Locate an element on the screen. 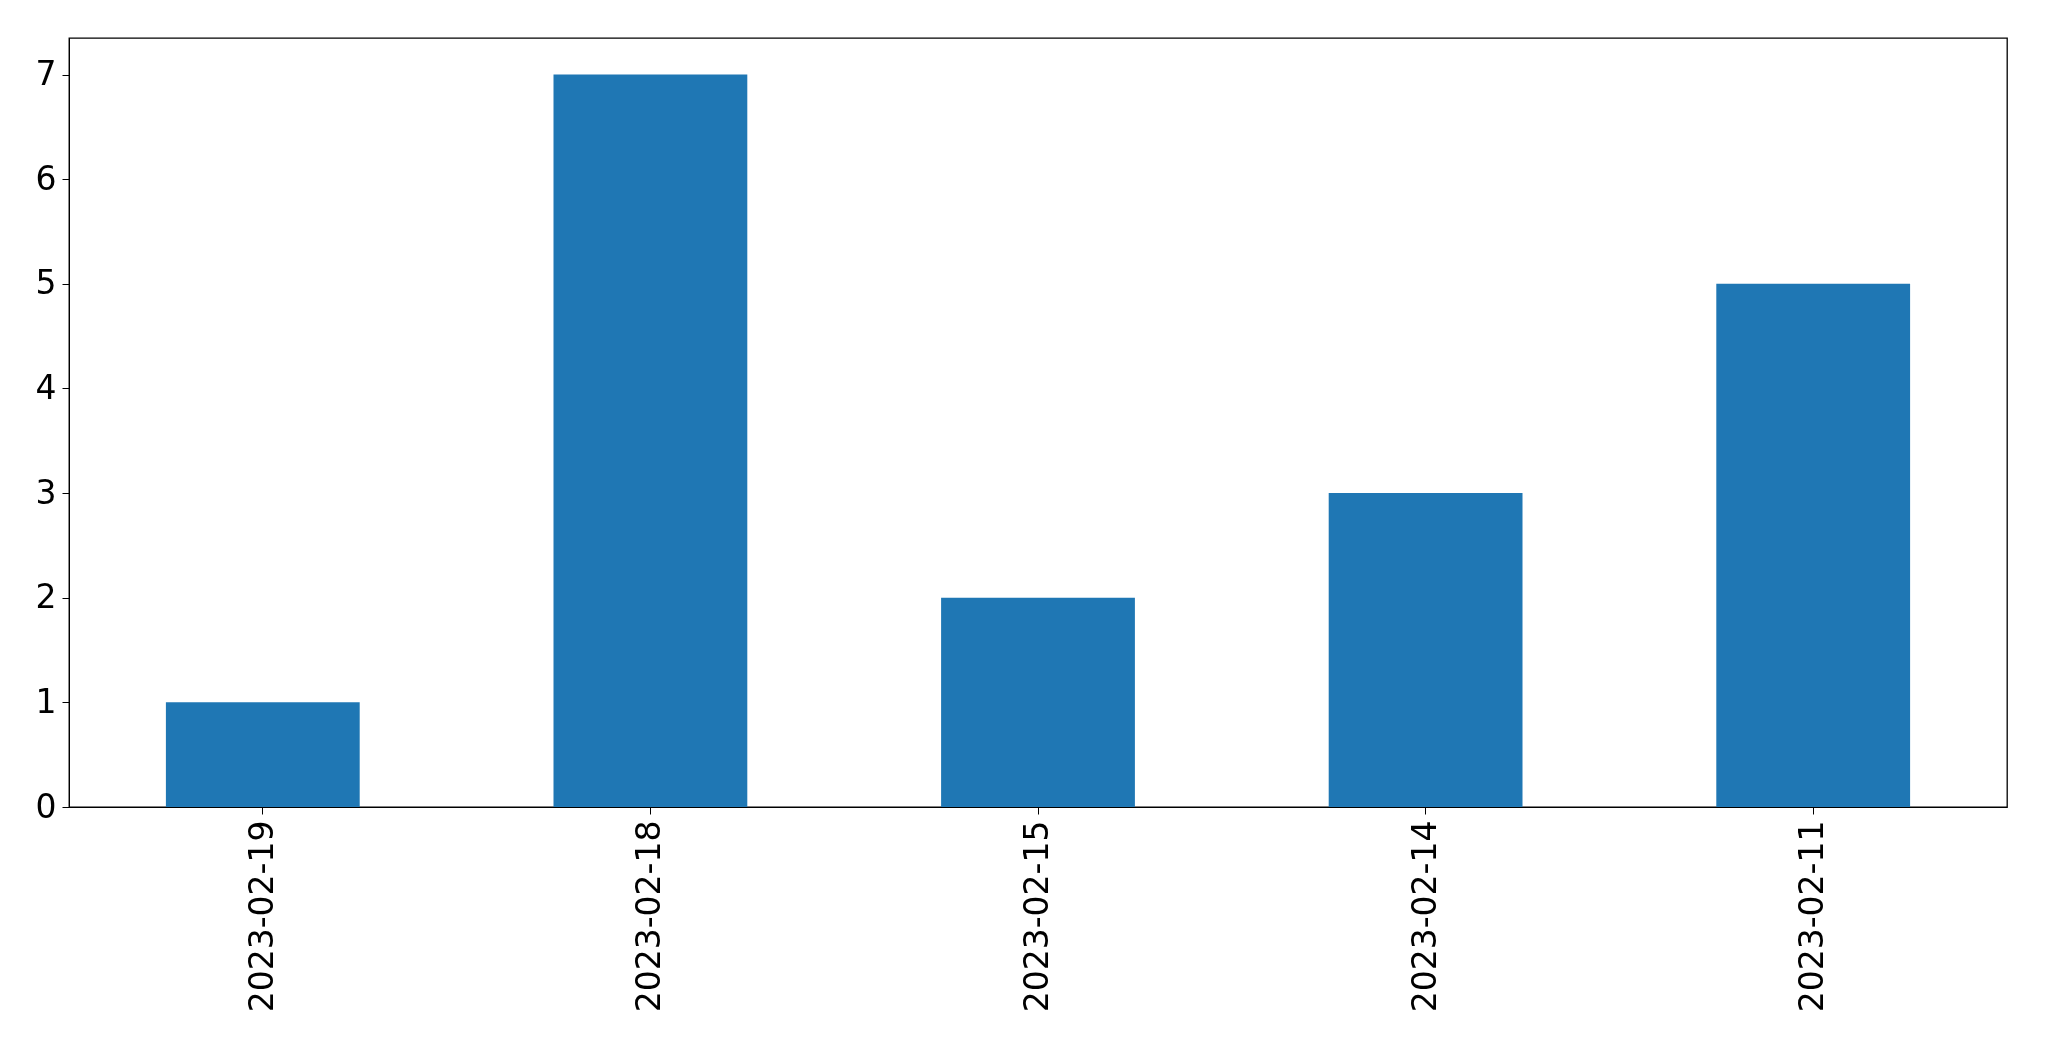 The height and width of the screenshot is (1061, 2049). y-tick-label: 3 is located at coordinates (46, 492).